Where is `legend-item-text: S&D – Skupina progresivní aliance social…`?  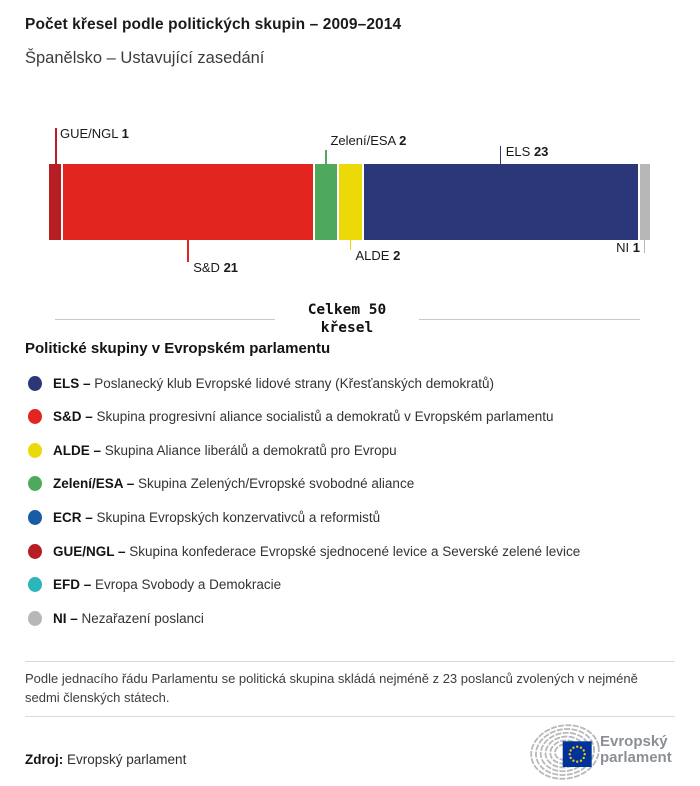 legend-item-text: S&D – Skupina progresivní aliance social… is located at coordinates (303, 417).